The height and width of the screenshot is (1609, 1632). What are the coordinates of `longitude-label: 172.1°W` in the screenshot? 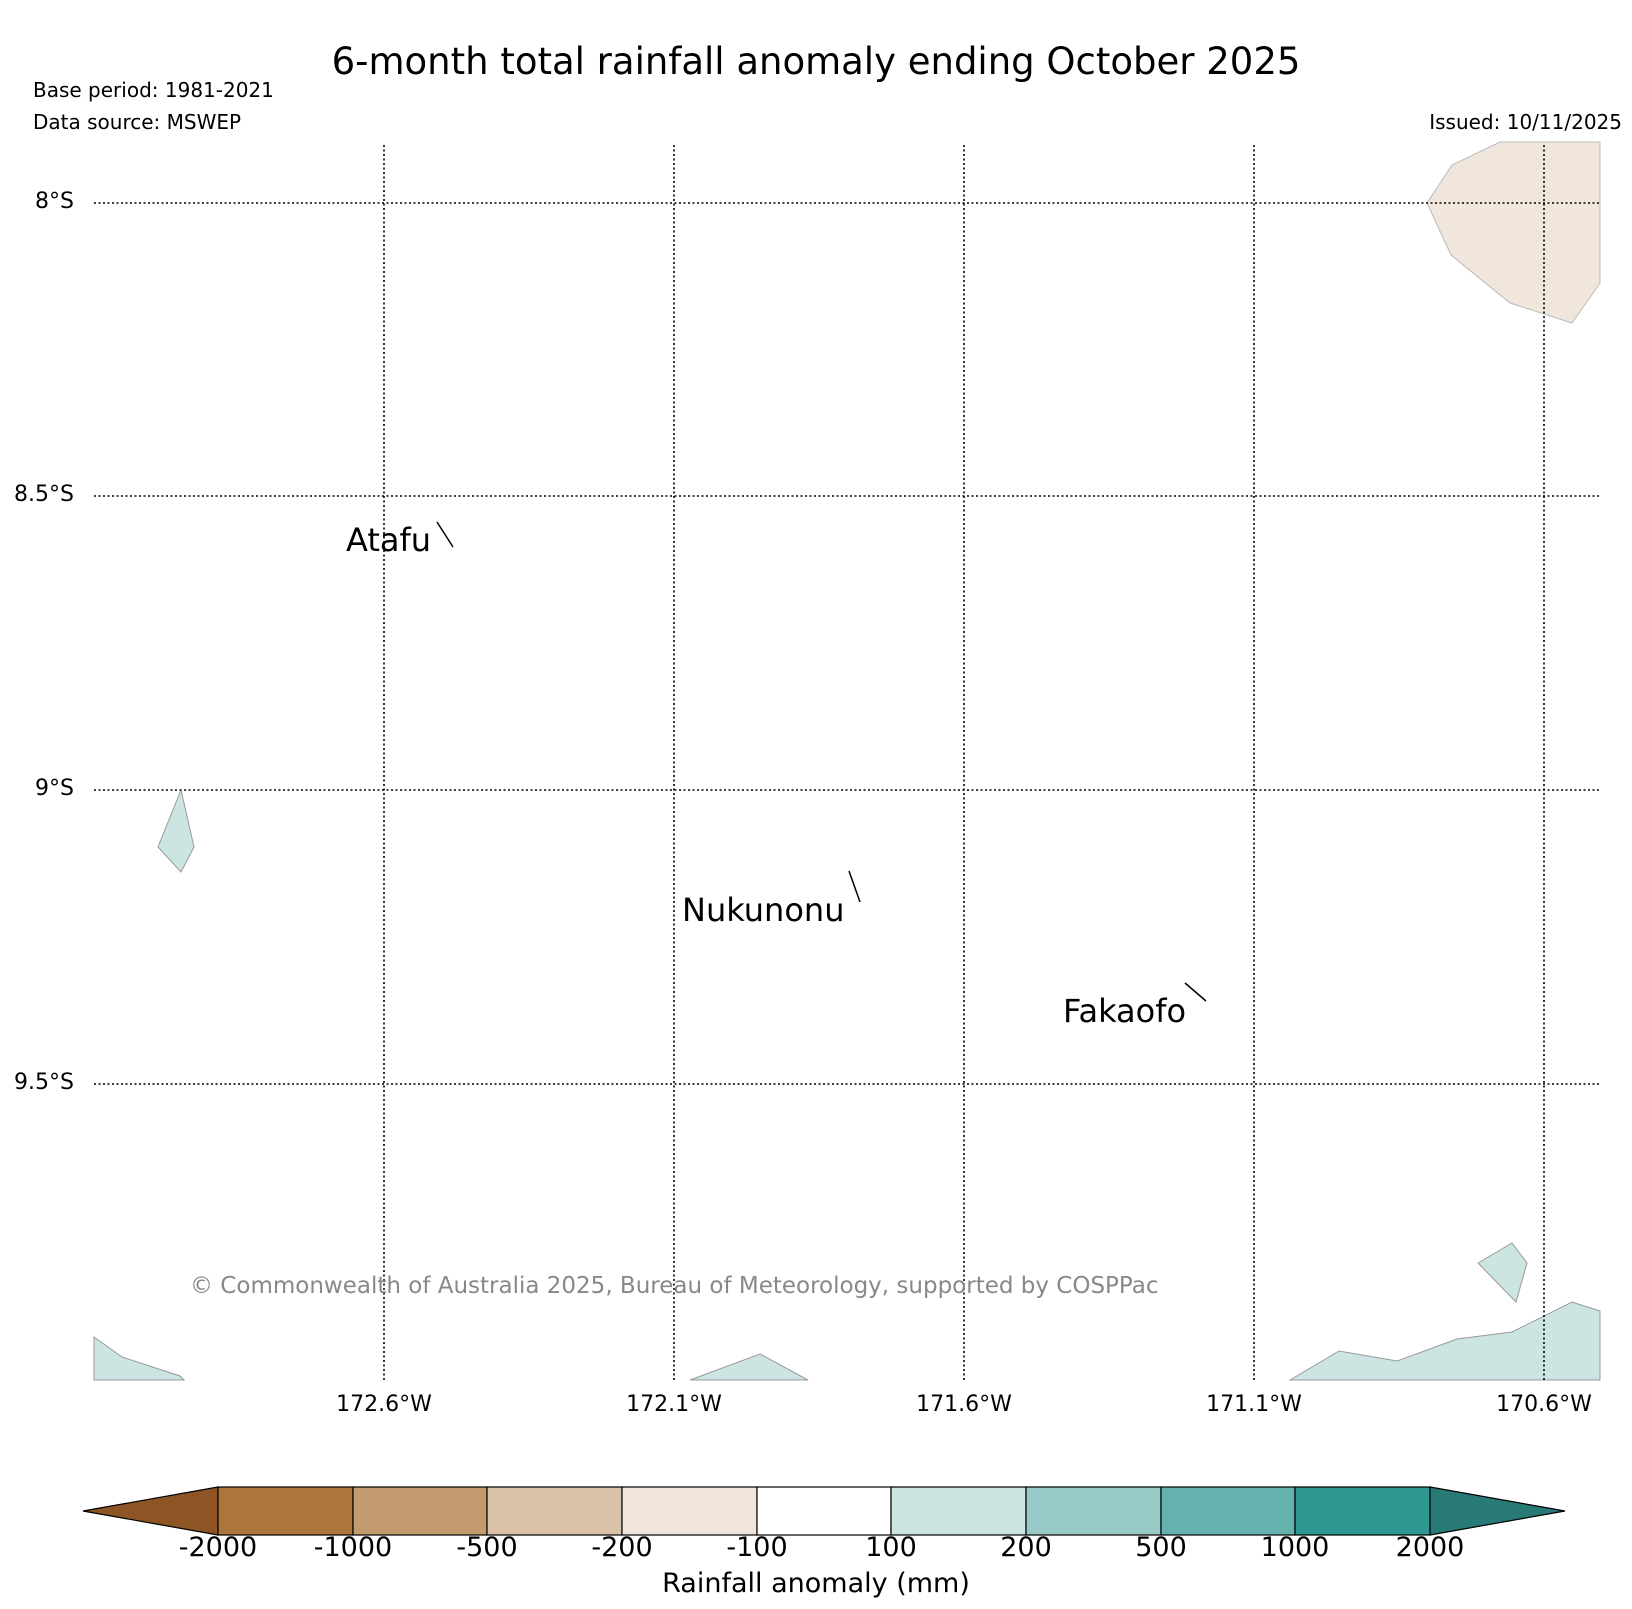 It's located at (674, 1404).